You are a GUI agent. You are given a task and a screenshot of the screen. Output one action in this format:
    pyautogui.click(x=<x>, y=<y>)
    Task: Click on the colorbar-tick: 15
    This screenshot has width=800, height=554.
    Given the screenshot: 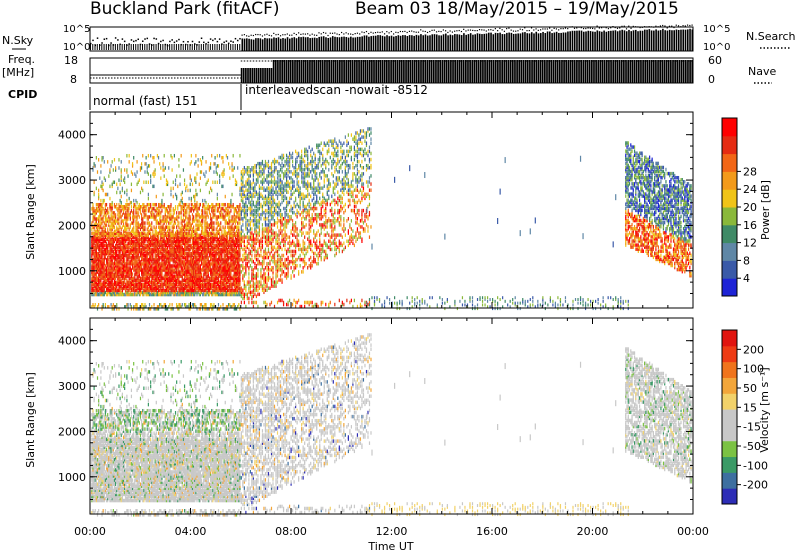 What is the action you would take?
    pyautogui.click(x=750, y=407)
    